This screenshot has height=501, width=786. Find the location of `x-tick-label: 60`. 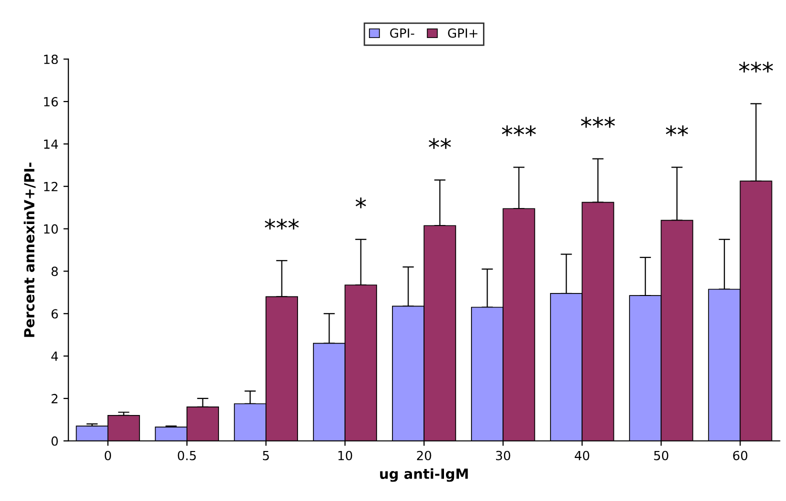

x-tick-label: 60 is located at coordinates (740, 455).